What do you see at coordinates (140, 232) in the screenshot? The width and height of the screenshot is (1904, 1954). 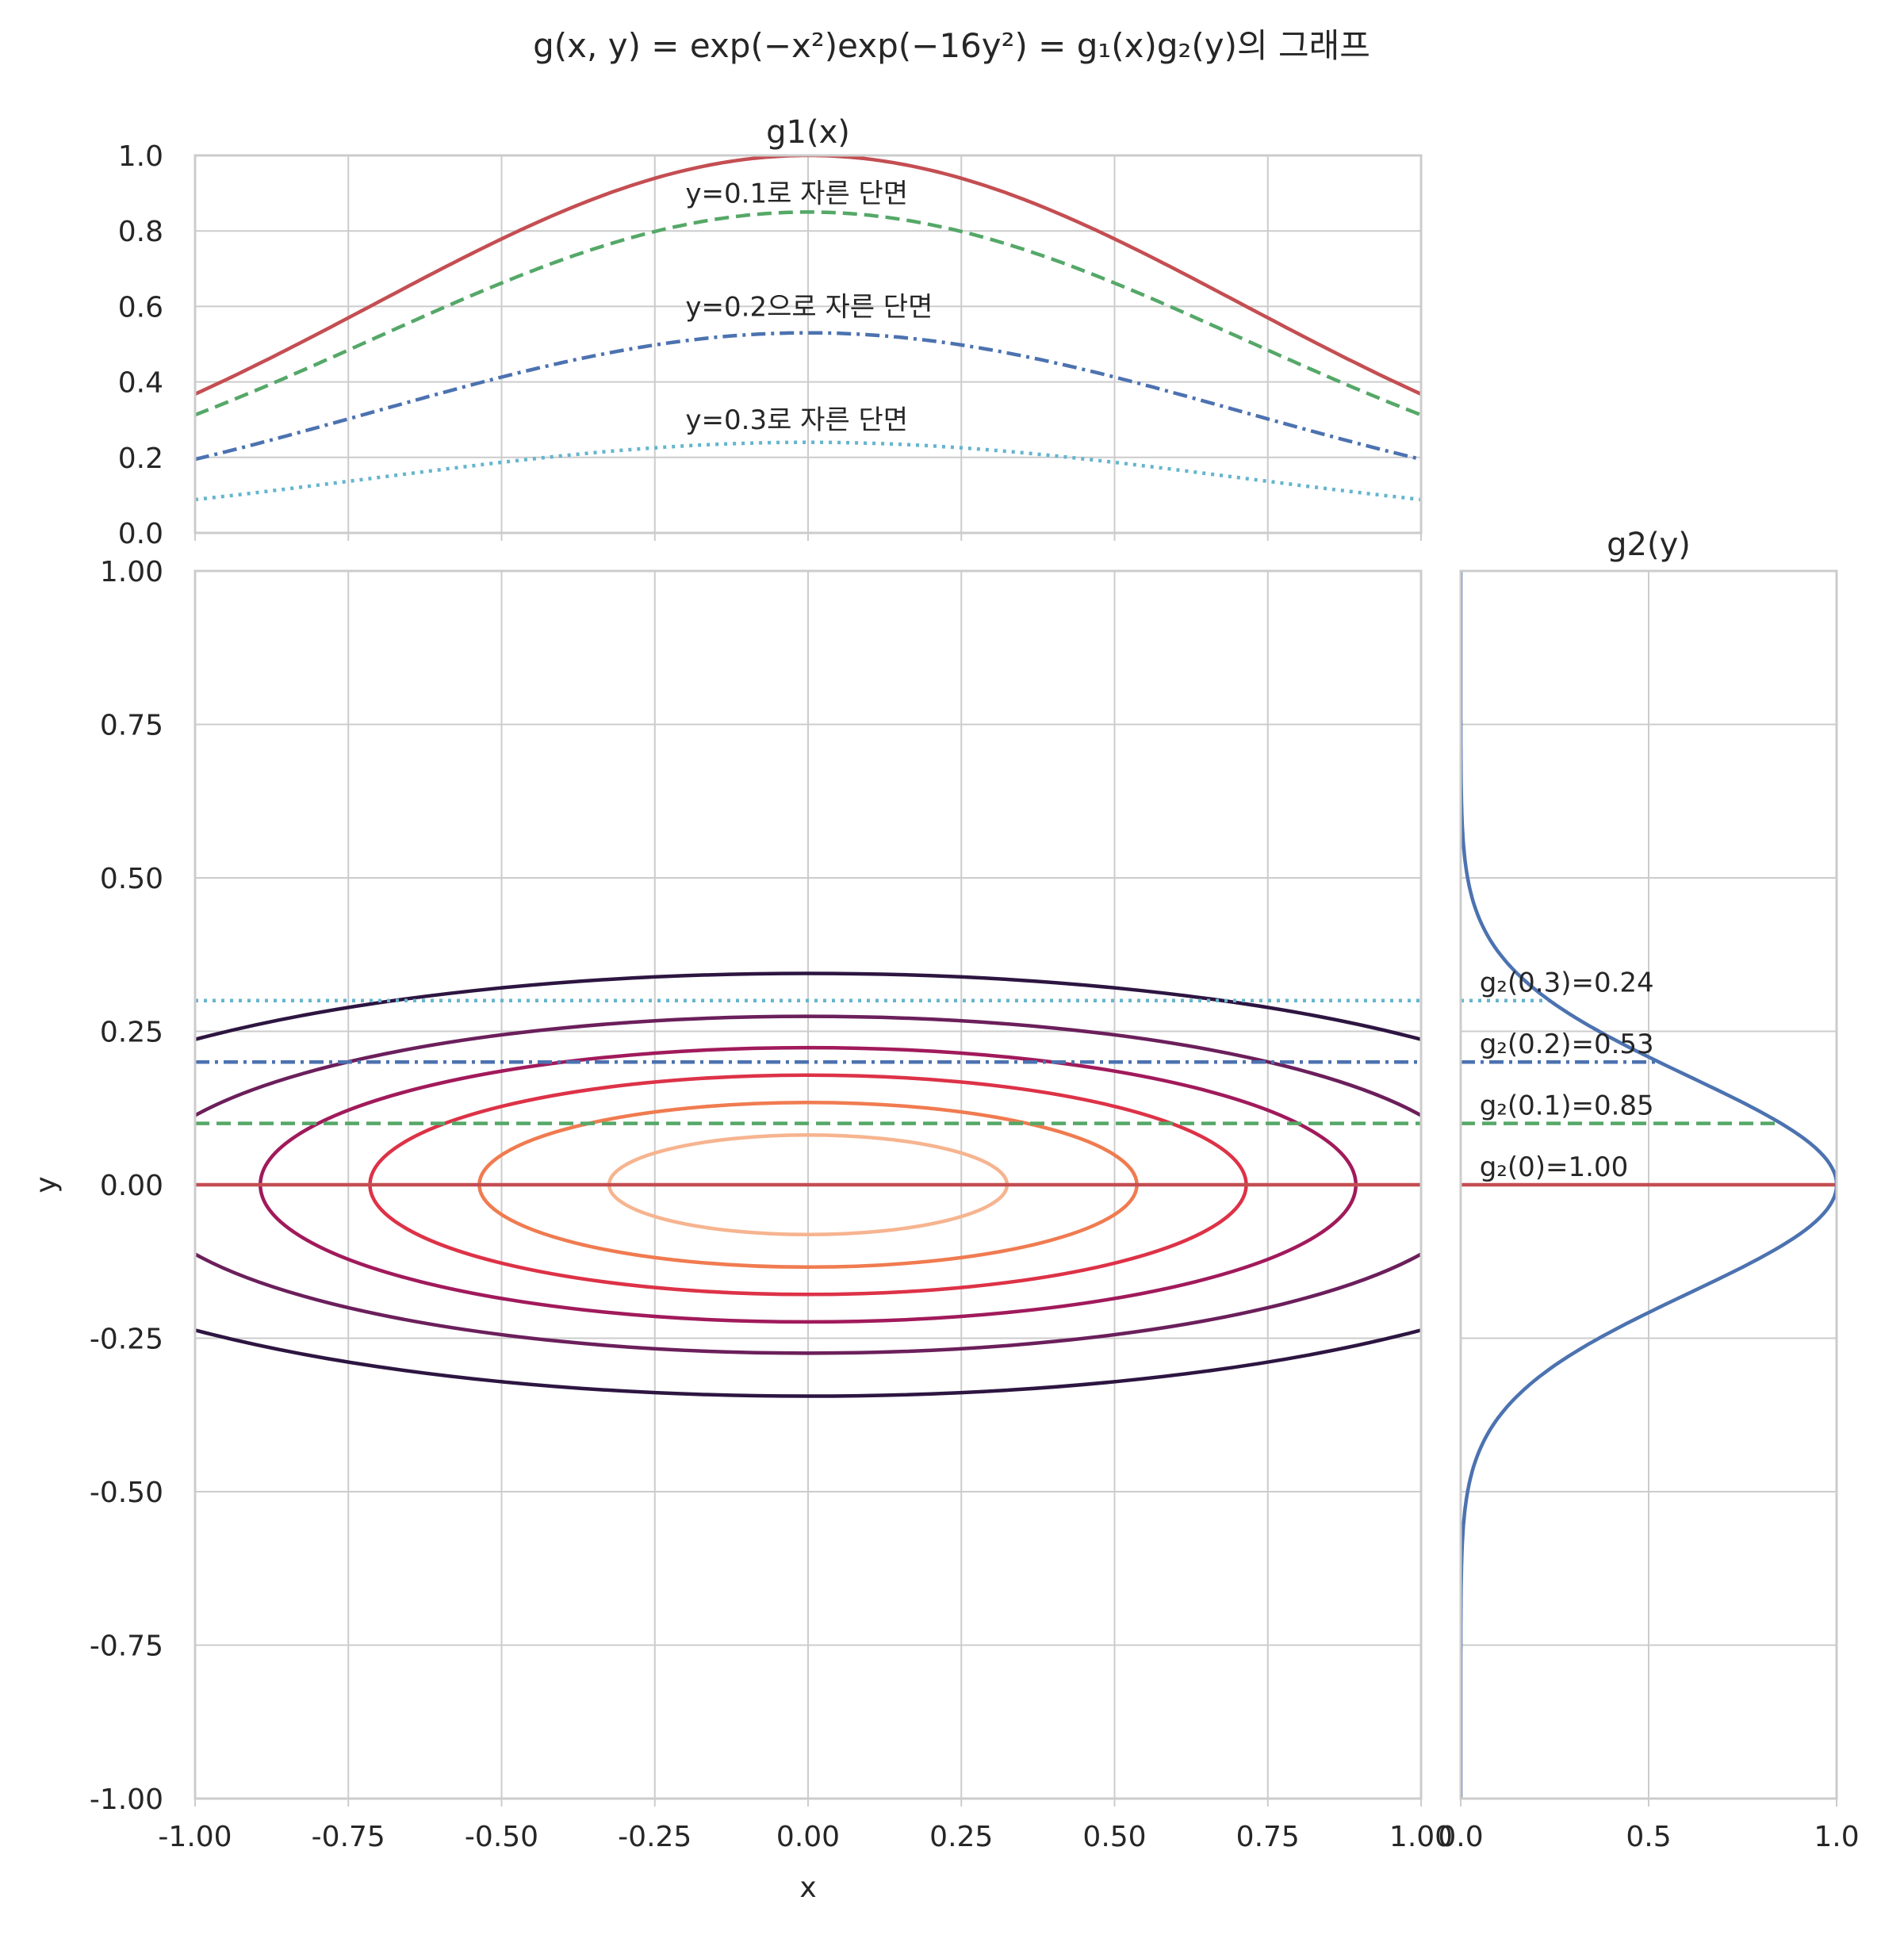 I see `g1-ytick-label: 0.8` at bounding box center [140, 232].